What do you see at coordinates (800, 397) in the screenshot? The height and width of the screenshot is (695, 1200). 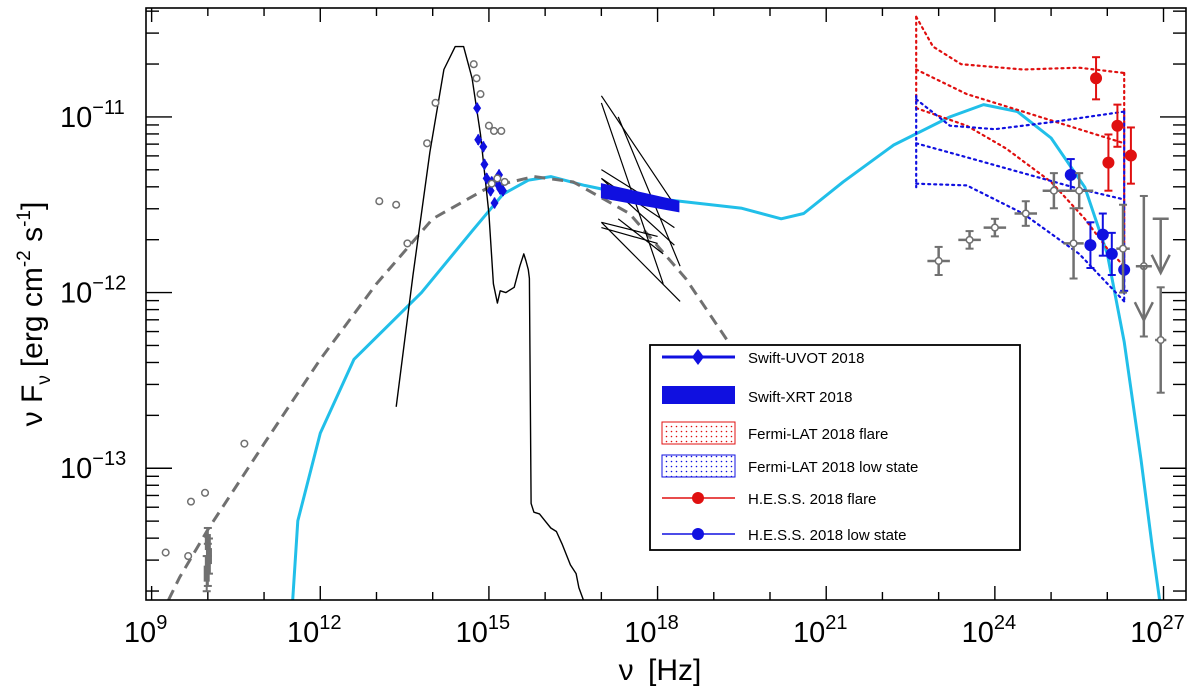 I see `svg-text: Swift-XRT 2018` at bounding box center [800, 397].